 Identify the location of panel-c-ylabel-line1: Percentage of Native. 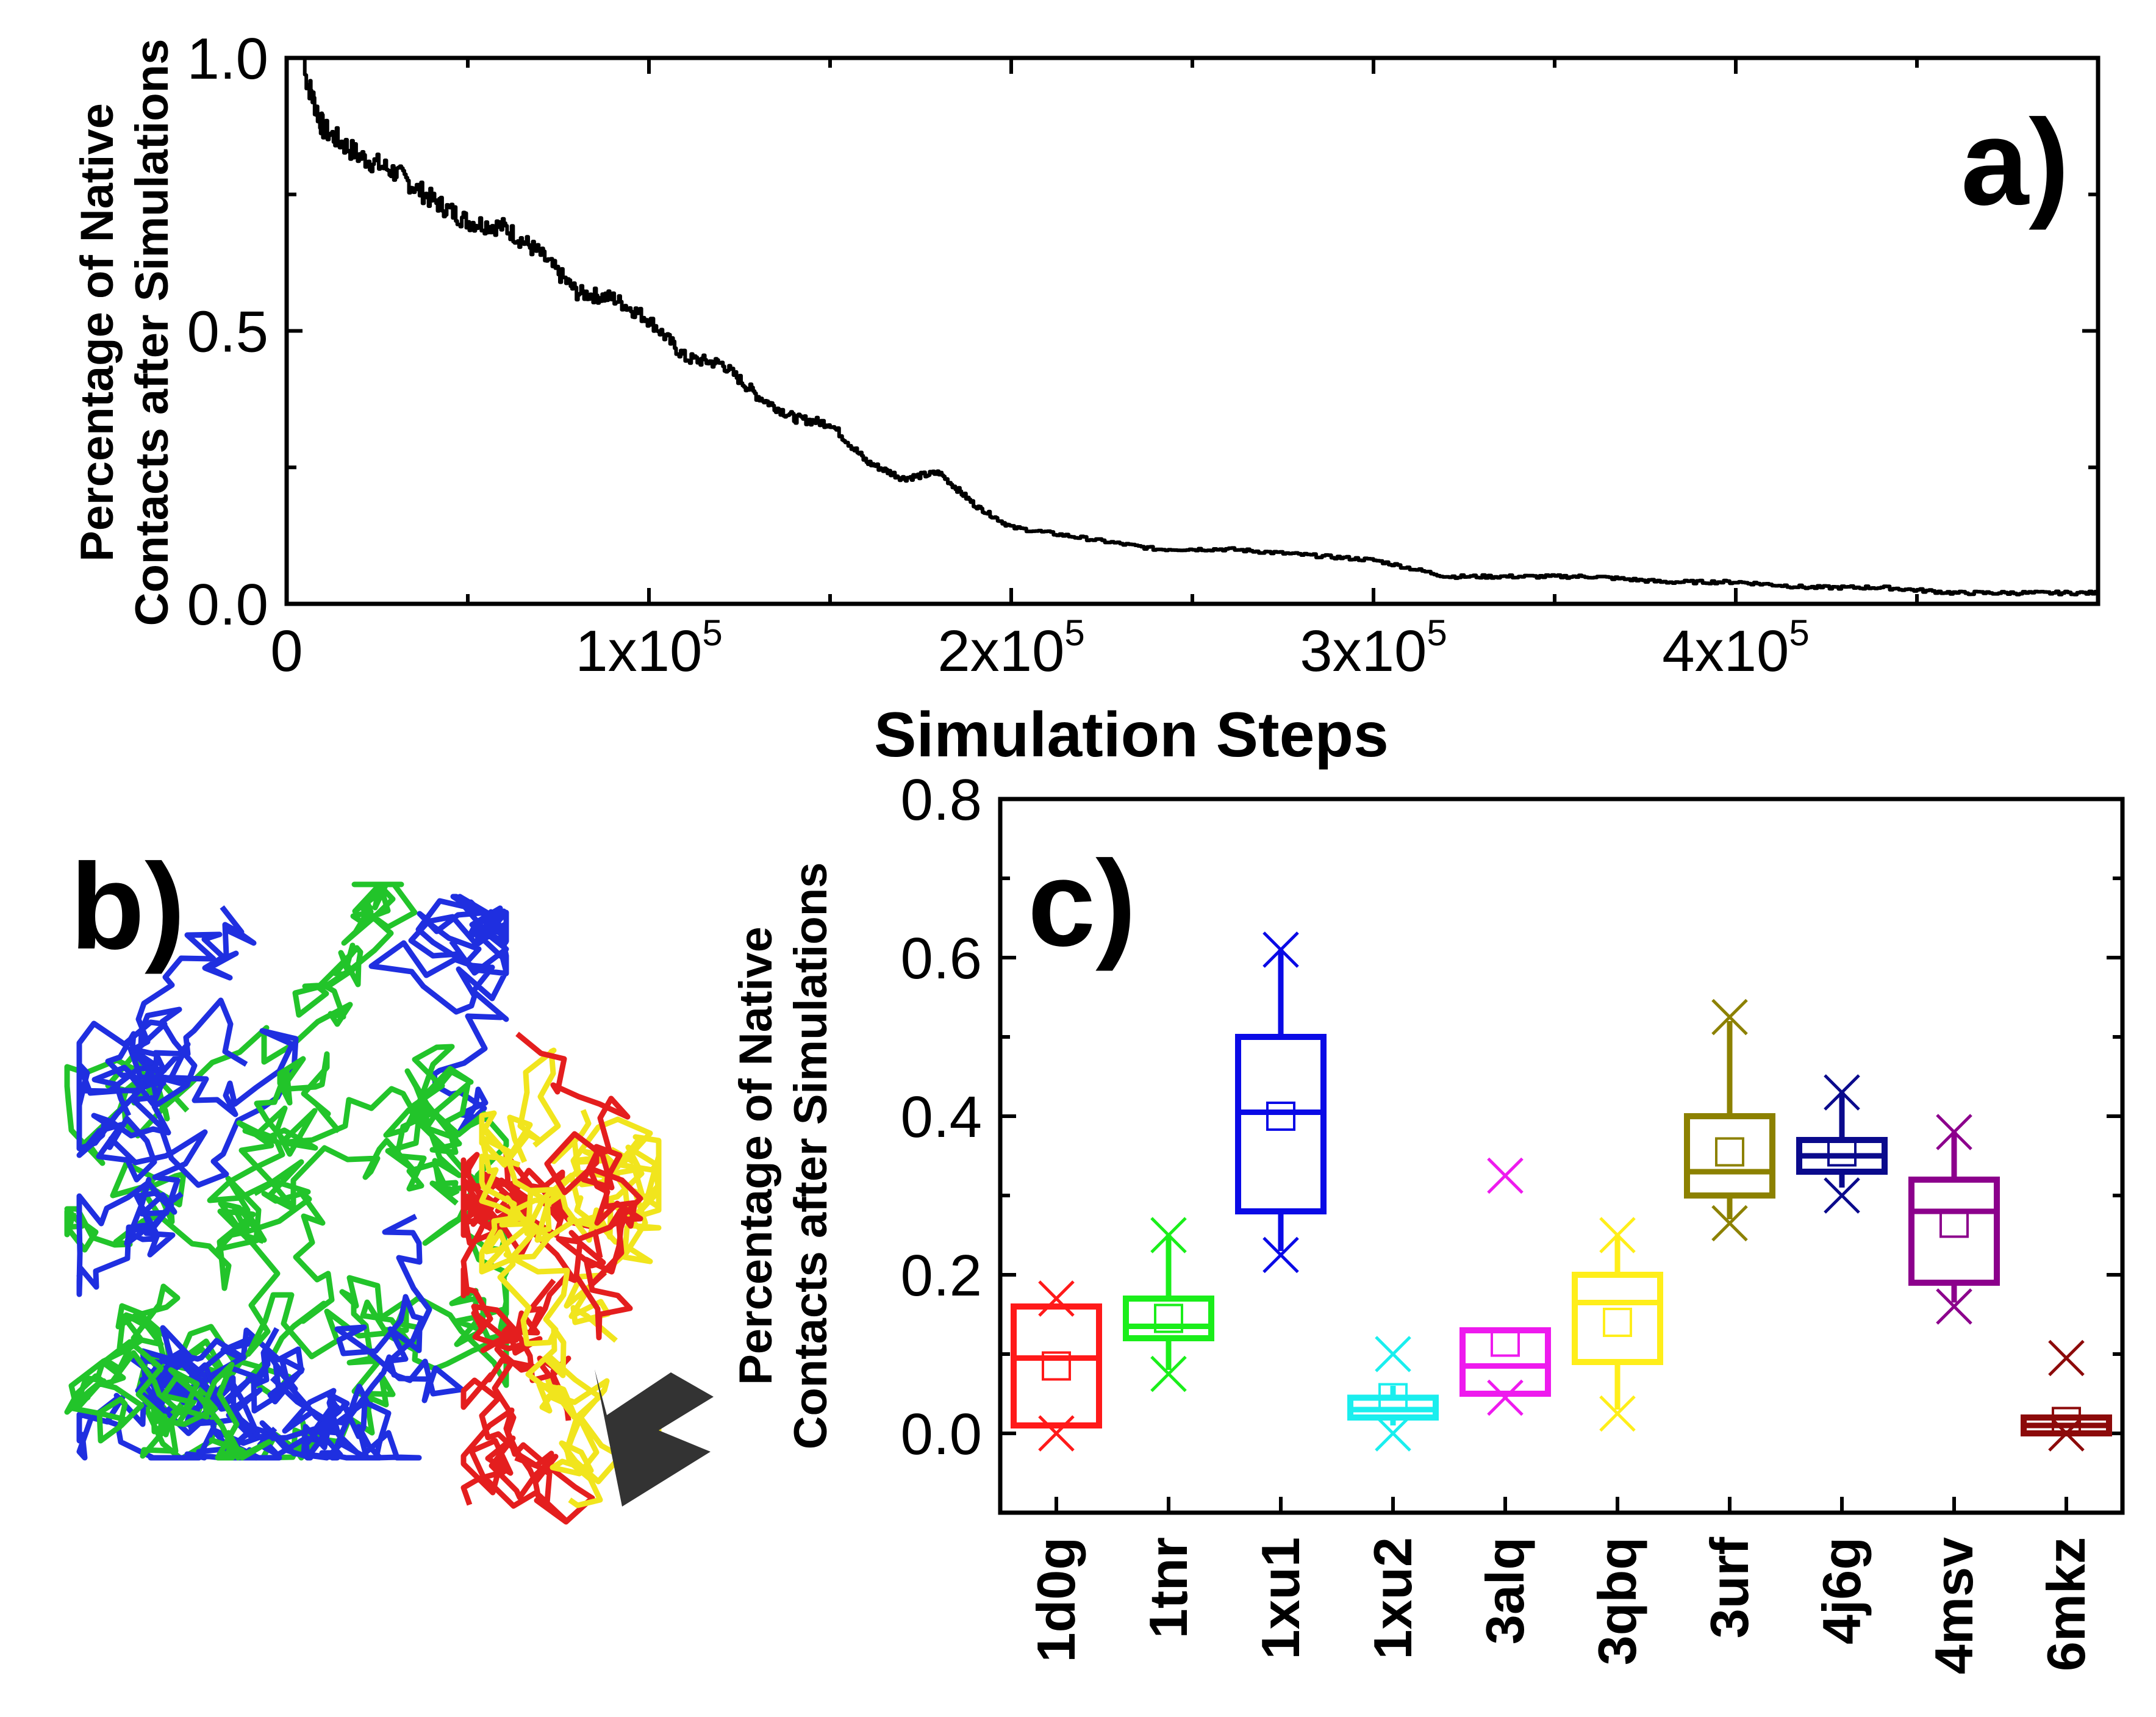
(756, 1156).